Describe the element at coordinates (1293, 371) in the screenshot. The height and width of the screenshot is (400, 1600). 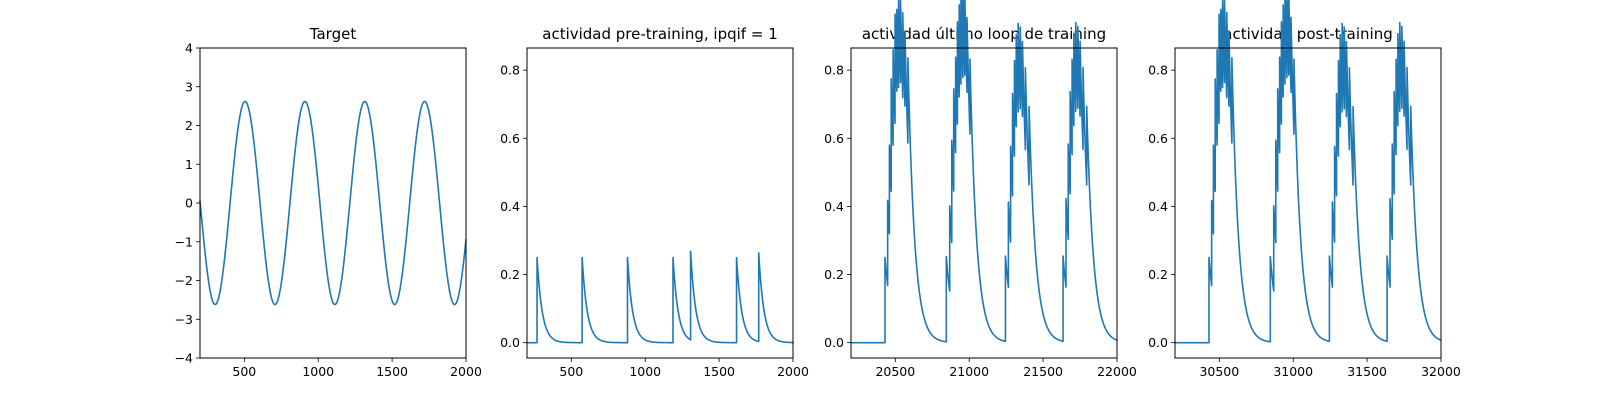
I see `x-tick-label: 31000` at that location.